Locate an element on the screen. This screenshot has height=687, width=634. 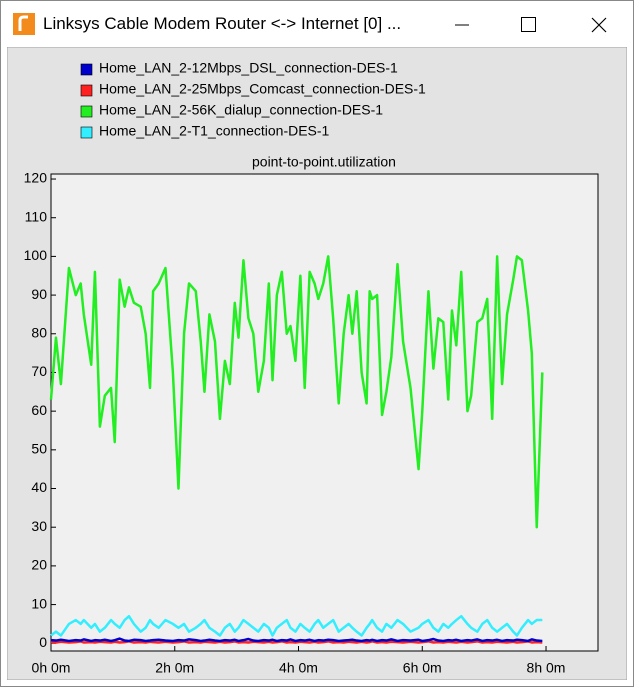
y-tick-label: 60 is located at coordinates (39, 410).